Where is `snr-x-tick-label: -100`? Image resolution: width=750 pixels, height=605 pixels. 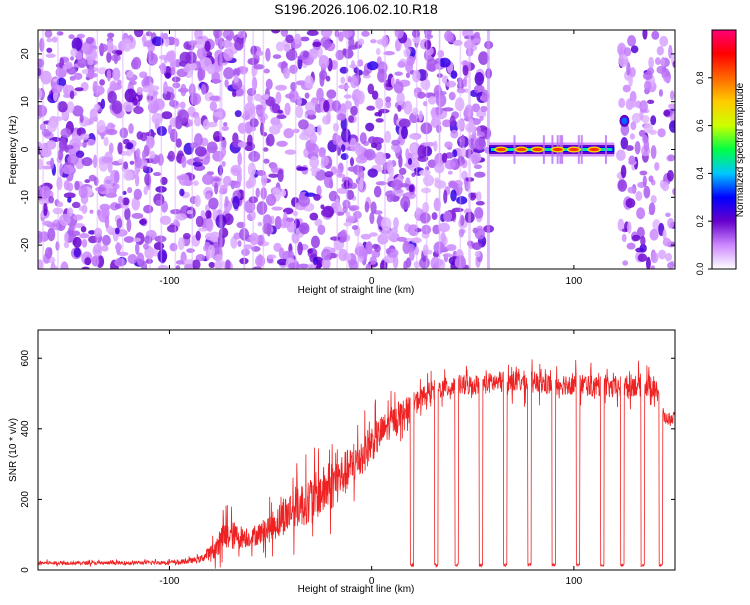 snr-x-tick-label: -100 is located at coordinates (169, 581).